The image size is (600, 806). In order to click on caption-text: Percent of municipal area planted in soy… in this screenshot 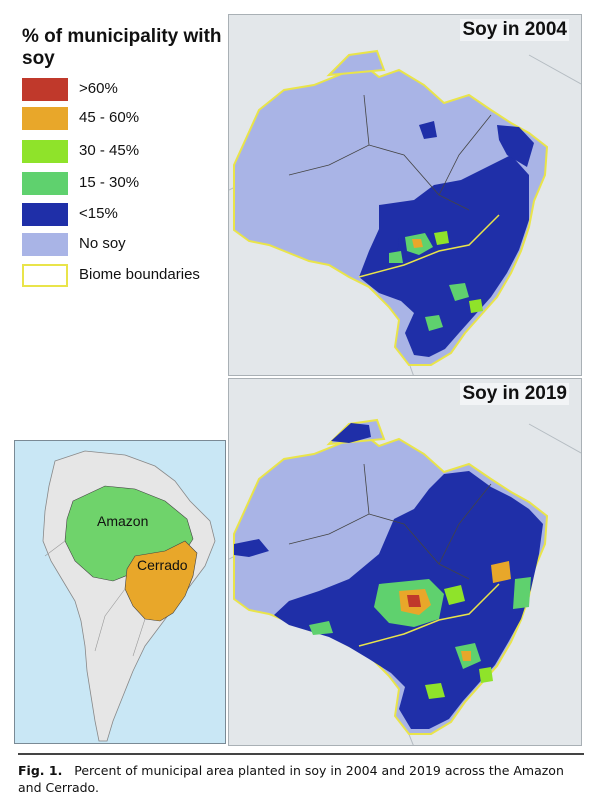, I will do `click(291, 779)`.